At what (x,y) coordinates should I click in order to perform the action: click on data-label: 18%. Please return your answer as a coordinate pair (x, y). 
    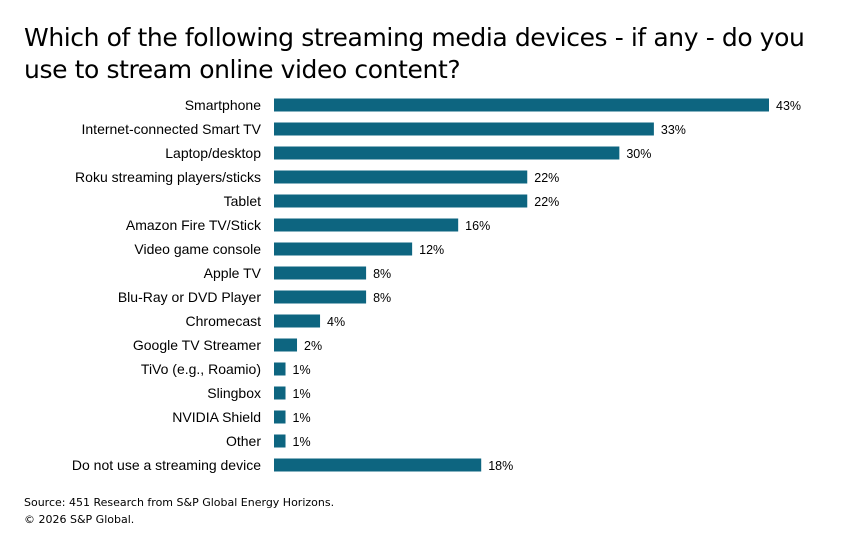
    Looking at the image, I should click on (500, 466).